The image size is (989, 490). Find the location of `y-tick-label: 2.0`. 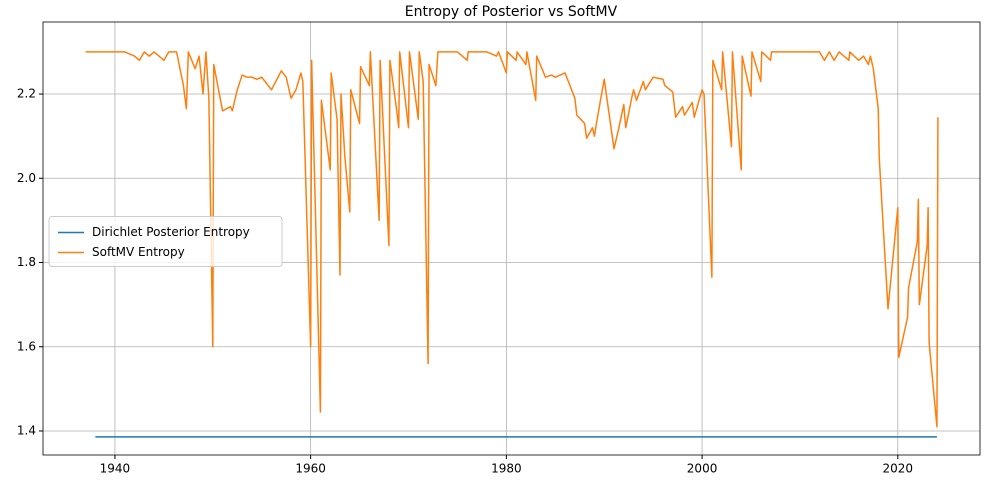

y-tick-label: 2.0 is located at coordinates (26, 178).